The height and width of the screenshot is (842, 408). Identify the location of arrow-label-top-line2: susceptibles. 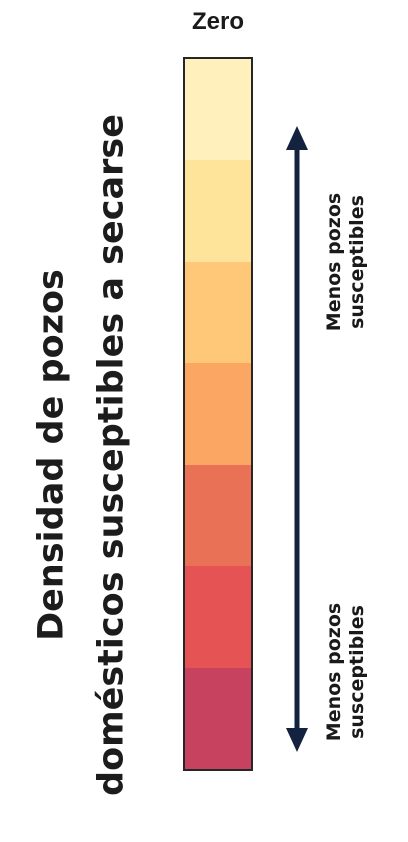
(357, 262).